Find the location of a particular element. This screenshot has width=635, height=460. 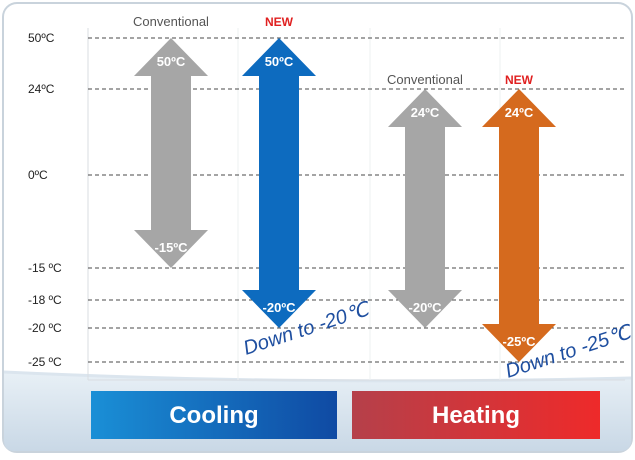

arrow-shape-heat_conv is located at coordinates (425, 208).